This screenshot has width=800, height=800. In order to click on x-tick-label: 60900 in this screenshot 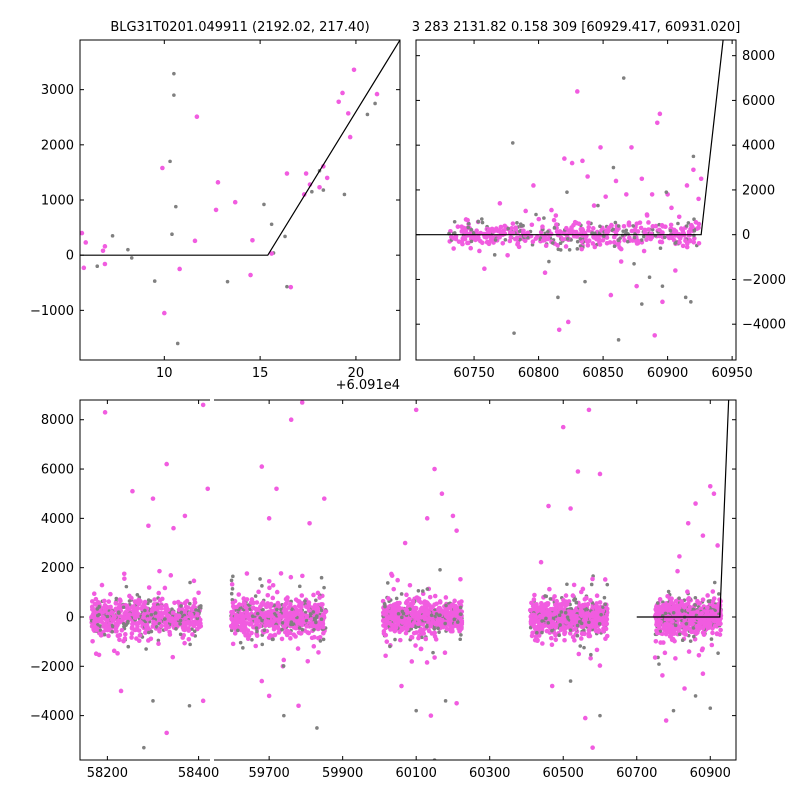, I will do `click(710, 773)`.